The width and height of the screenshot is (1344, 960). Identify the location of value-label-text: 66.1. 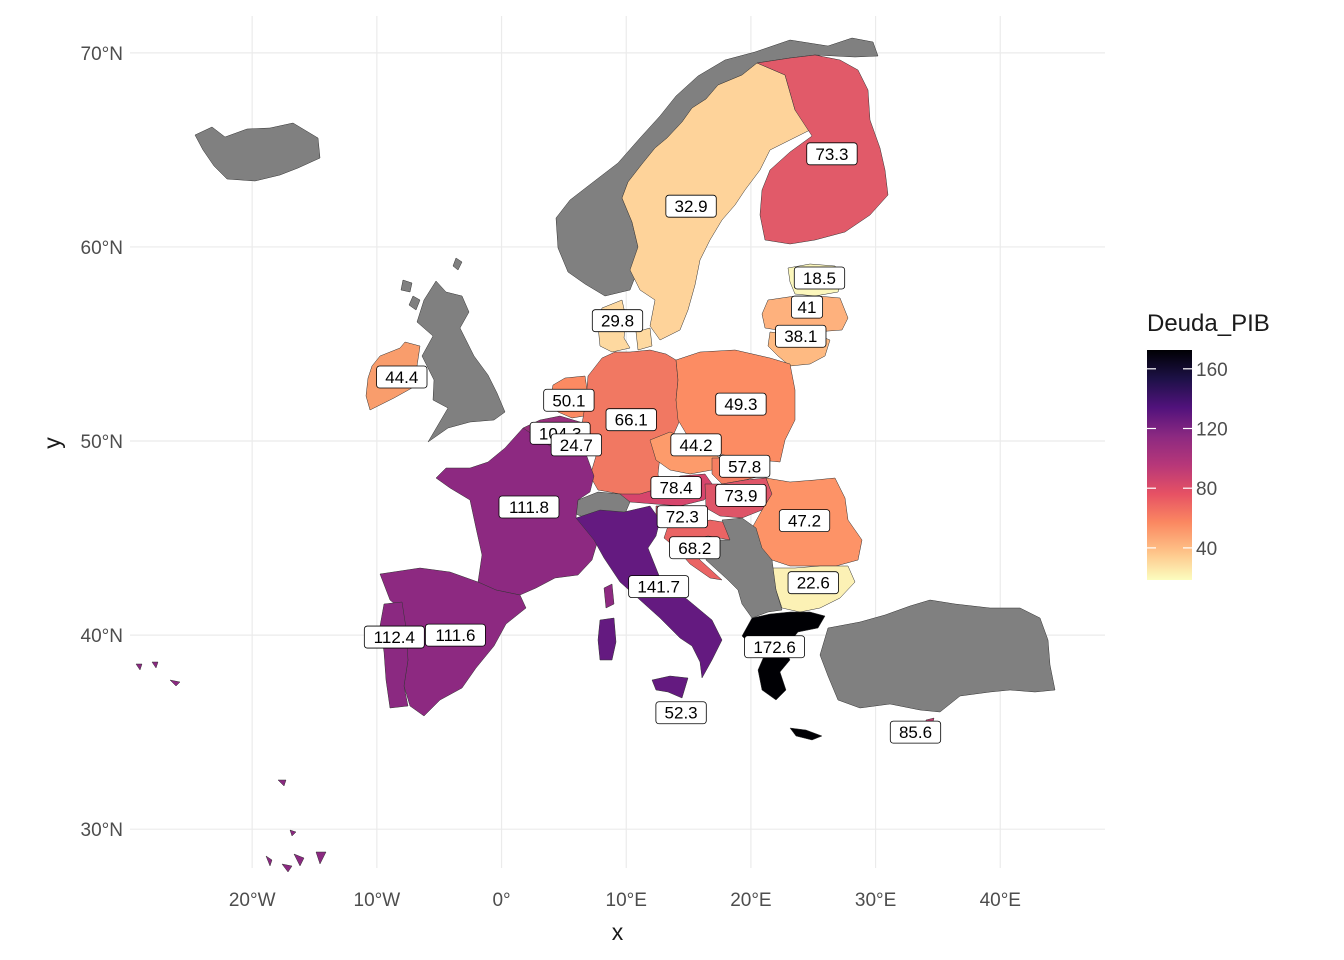
(631, 420).